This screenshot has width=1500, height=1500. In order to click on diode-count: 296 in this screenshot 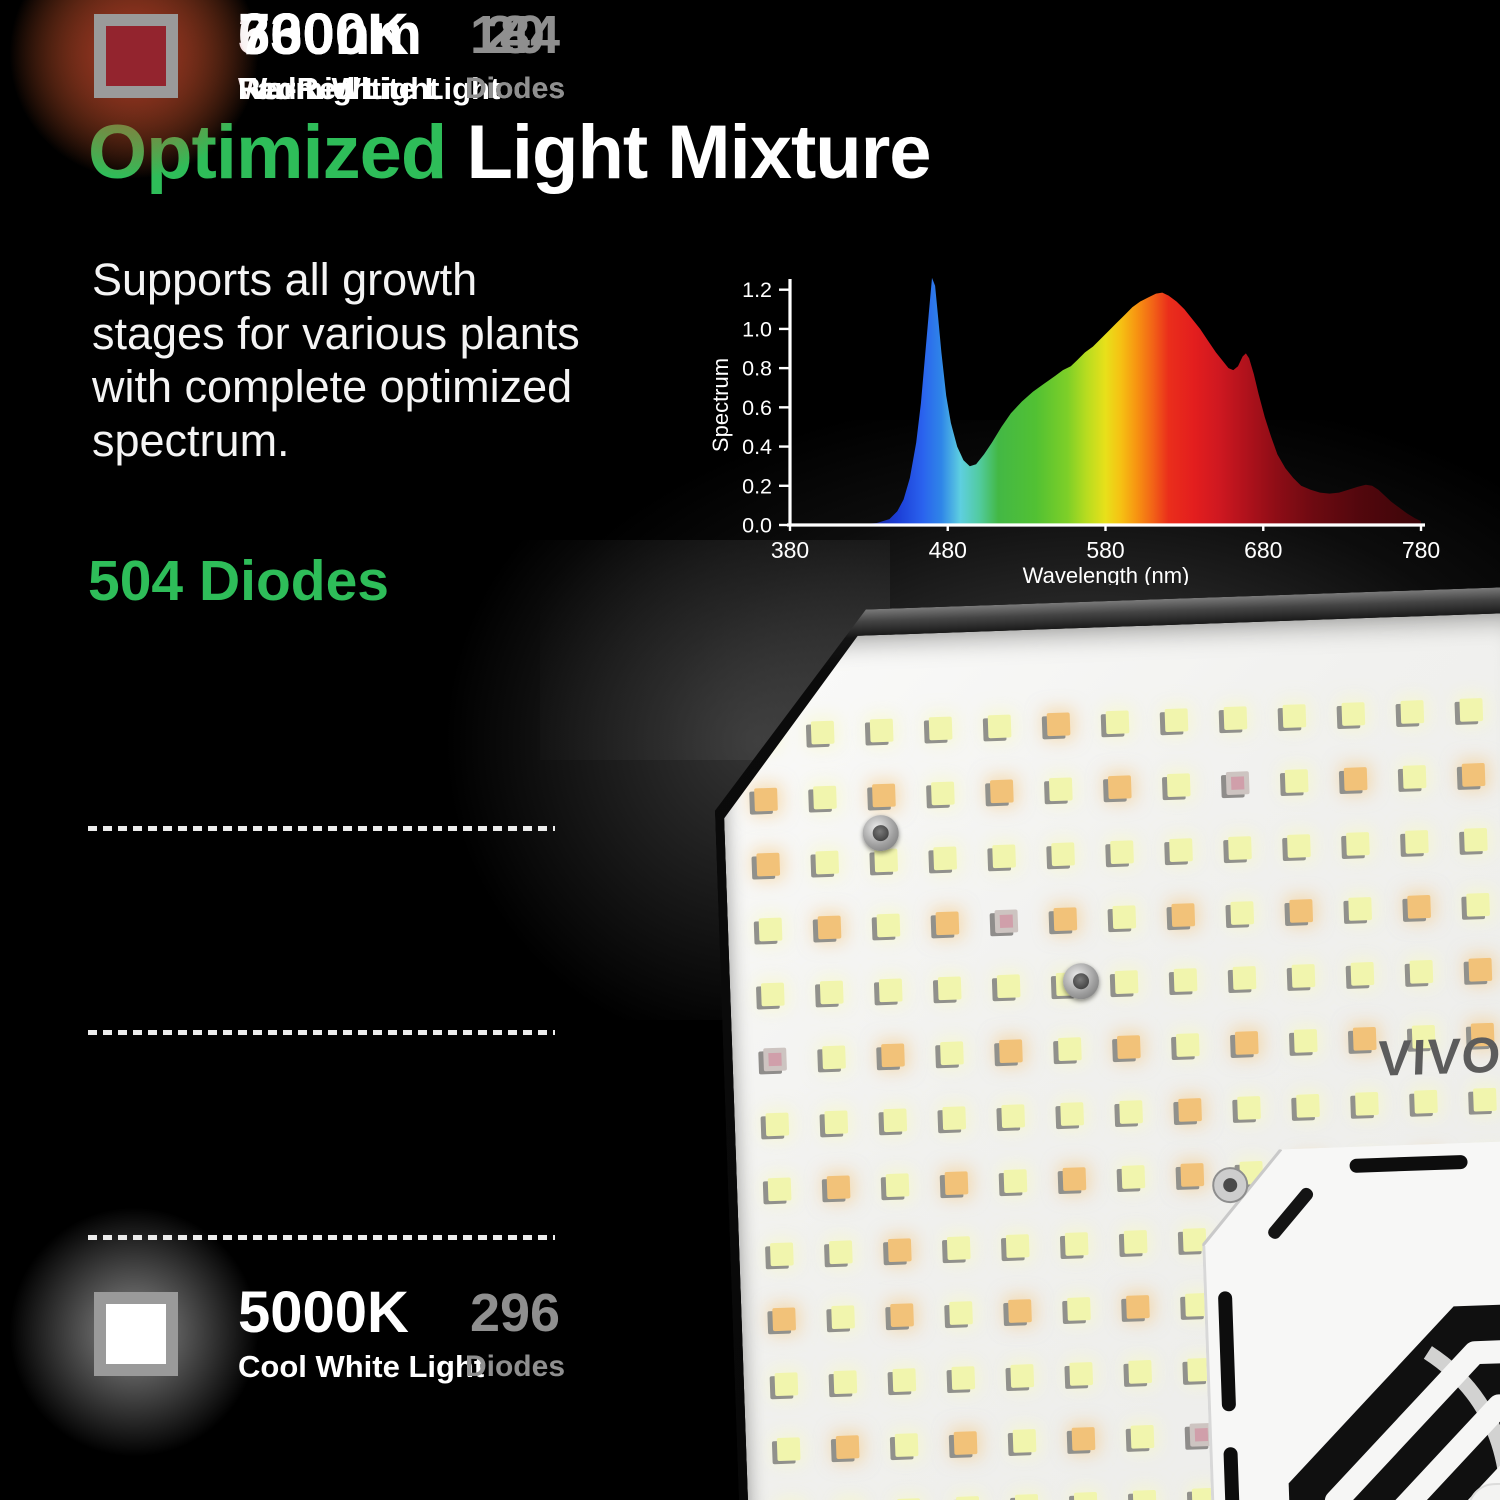, I will do `click(515, 1313)`.